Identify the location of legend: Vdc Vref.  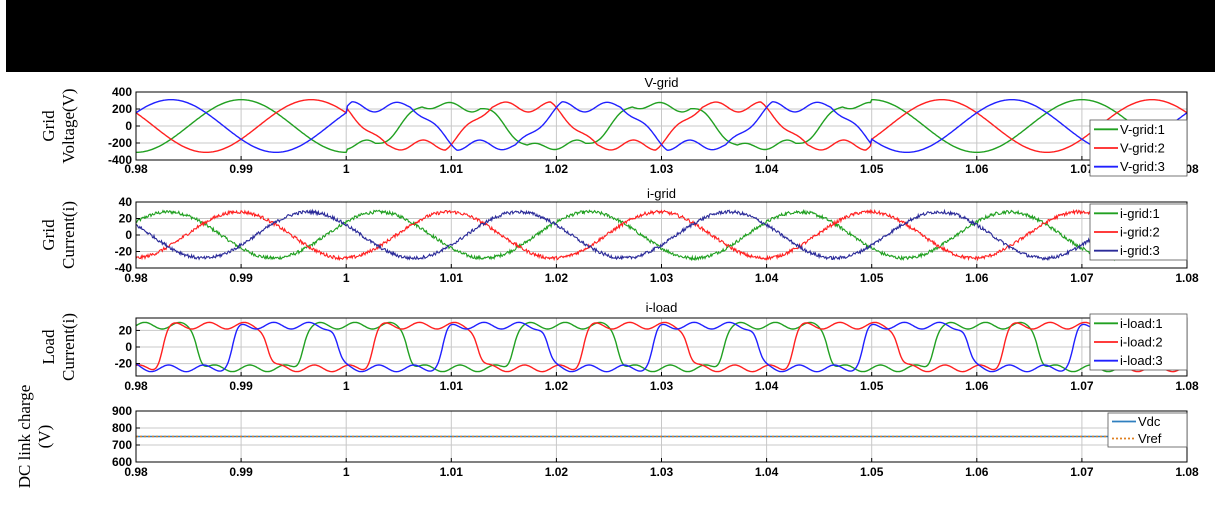
(1147, 430).